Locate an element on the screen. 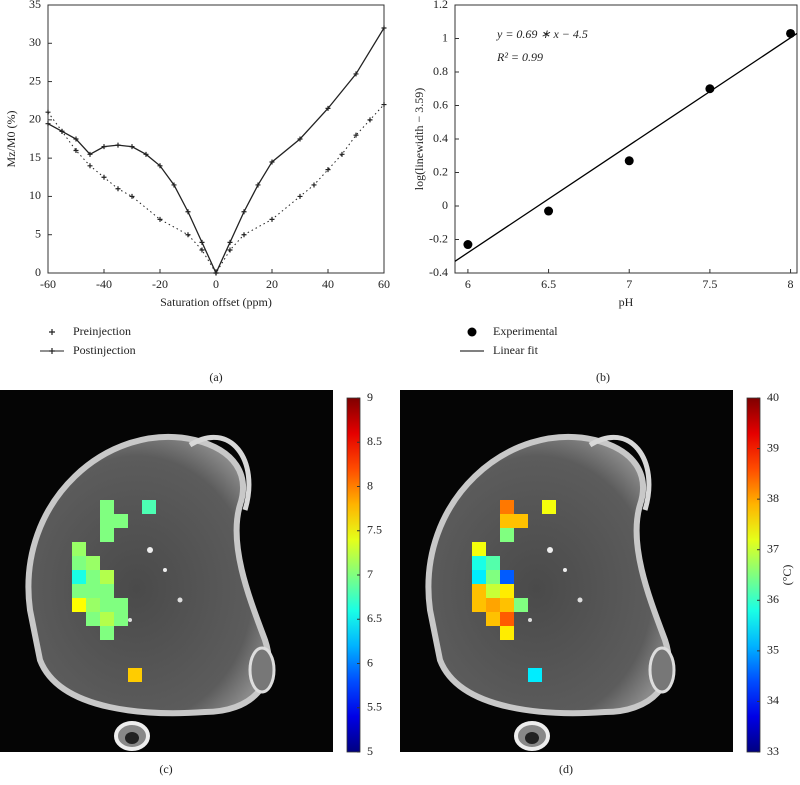 The height and width of the screenshot is (785, 800). colorbar-tick-label: 6 is located at coordinates (370, 662).